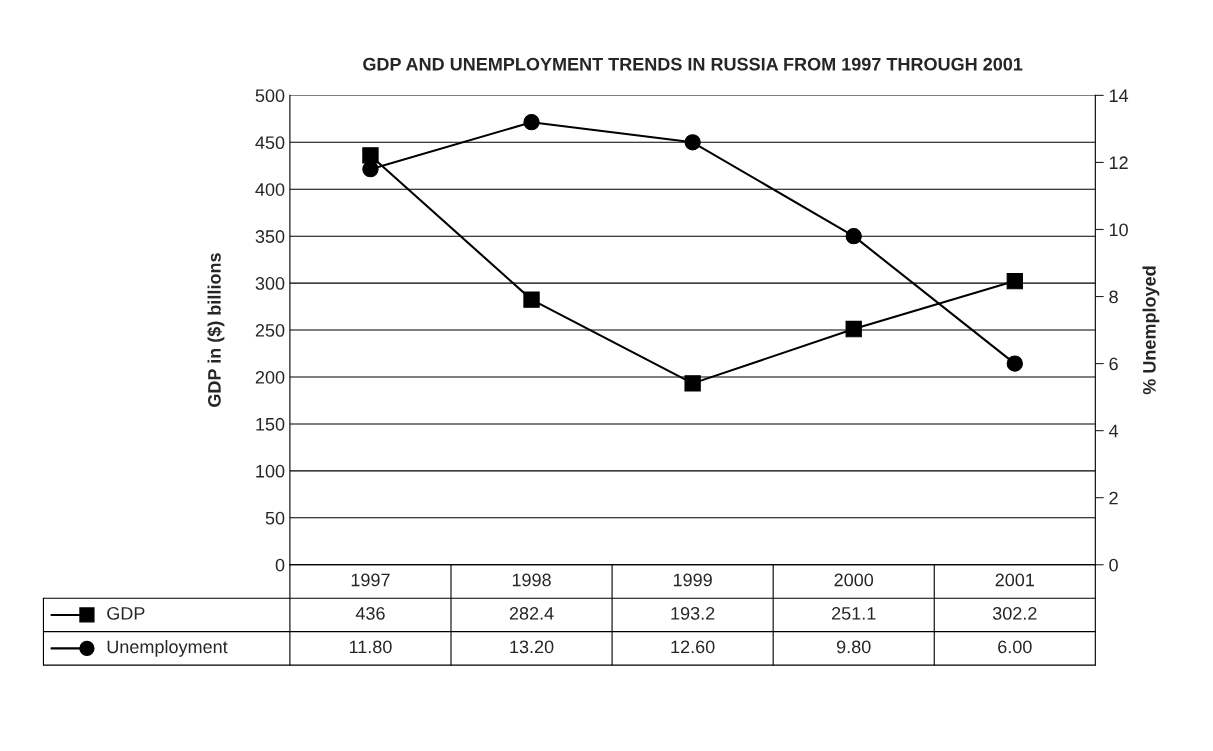  Describe the element at coordinates (270, 377) in the screenshot. I see `y-tick-label: 200` at that location.